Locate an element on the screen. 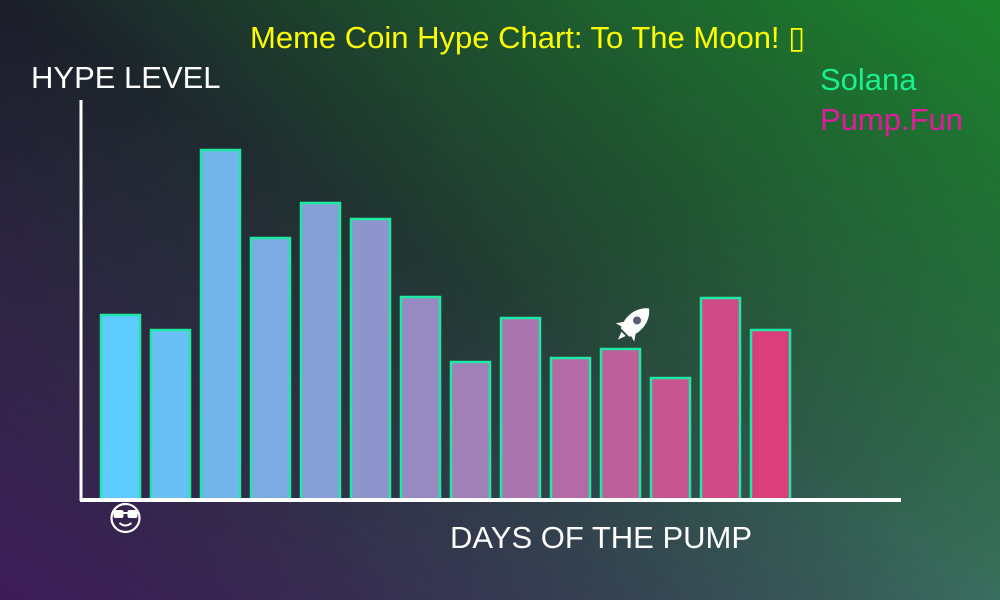  y-axis-label: HYPE LEVEL is located at coordinates (126, 77).